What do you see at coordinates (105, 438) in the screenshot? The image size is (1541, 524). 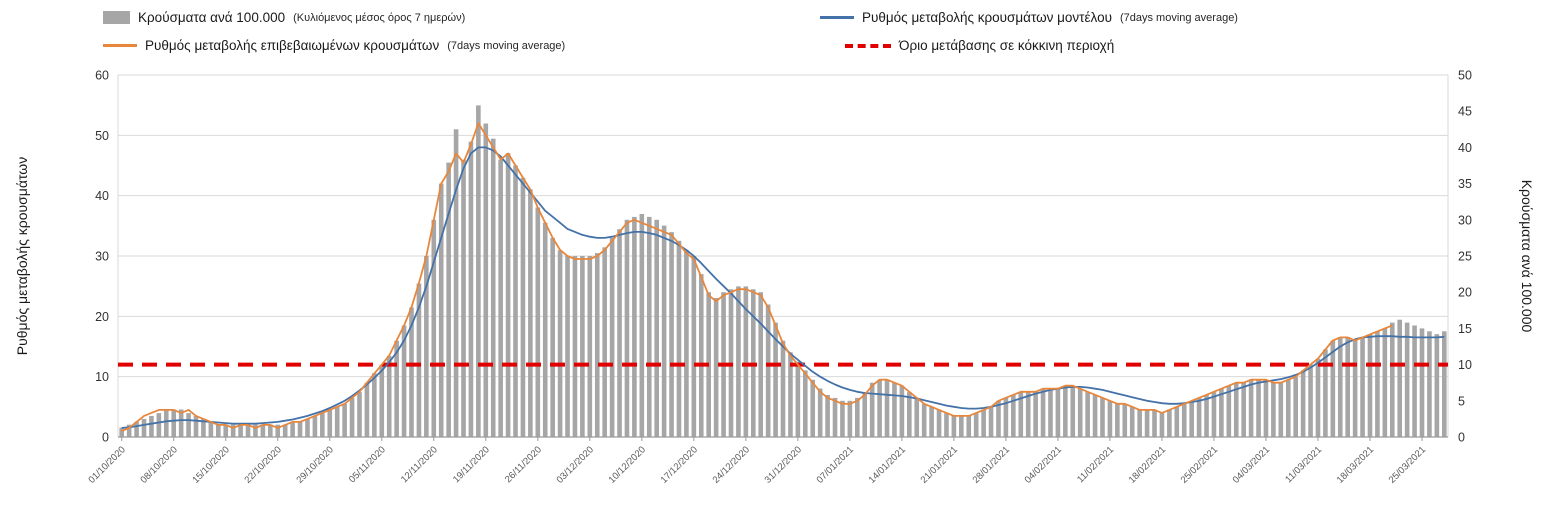 I see `left-tick-label: 0` at bounding box center [105, 438].